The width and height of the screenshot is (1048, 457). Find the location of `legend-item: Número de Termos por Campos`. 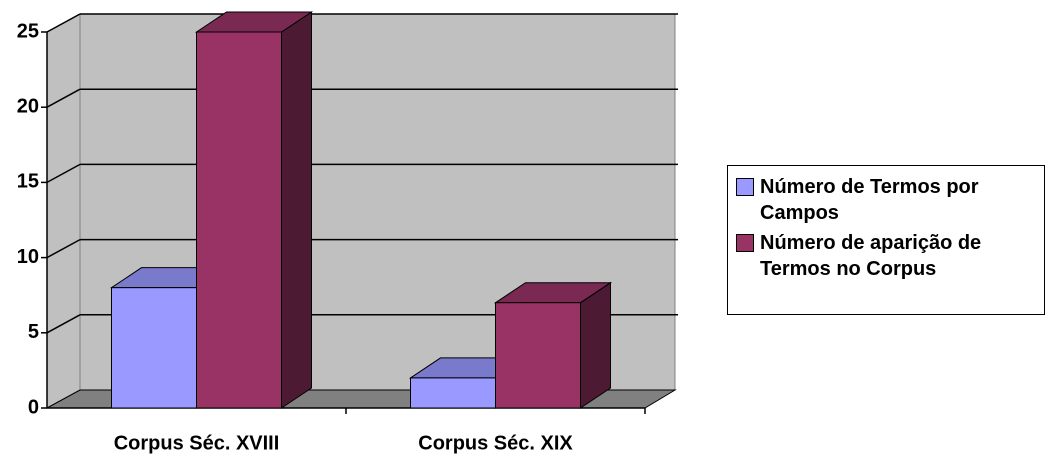

legend-item: Número de Termos por Campos is located at coordinates (888, 200).